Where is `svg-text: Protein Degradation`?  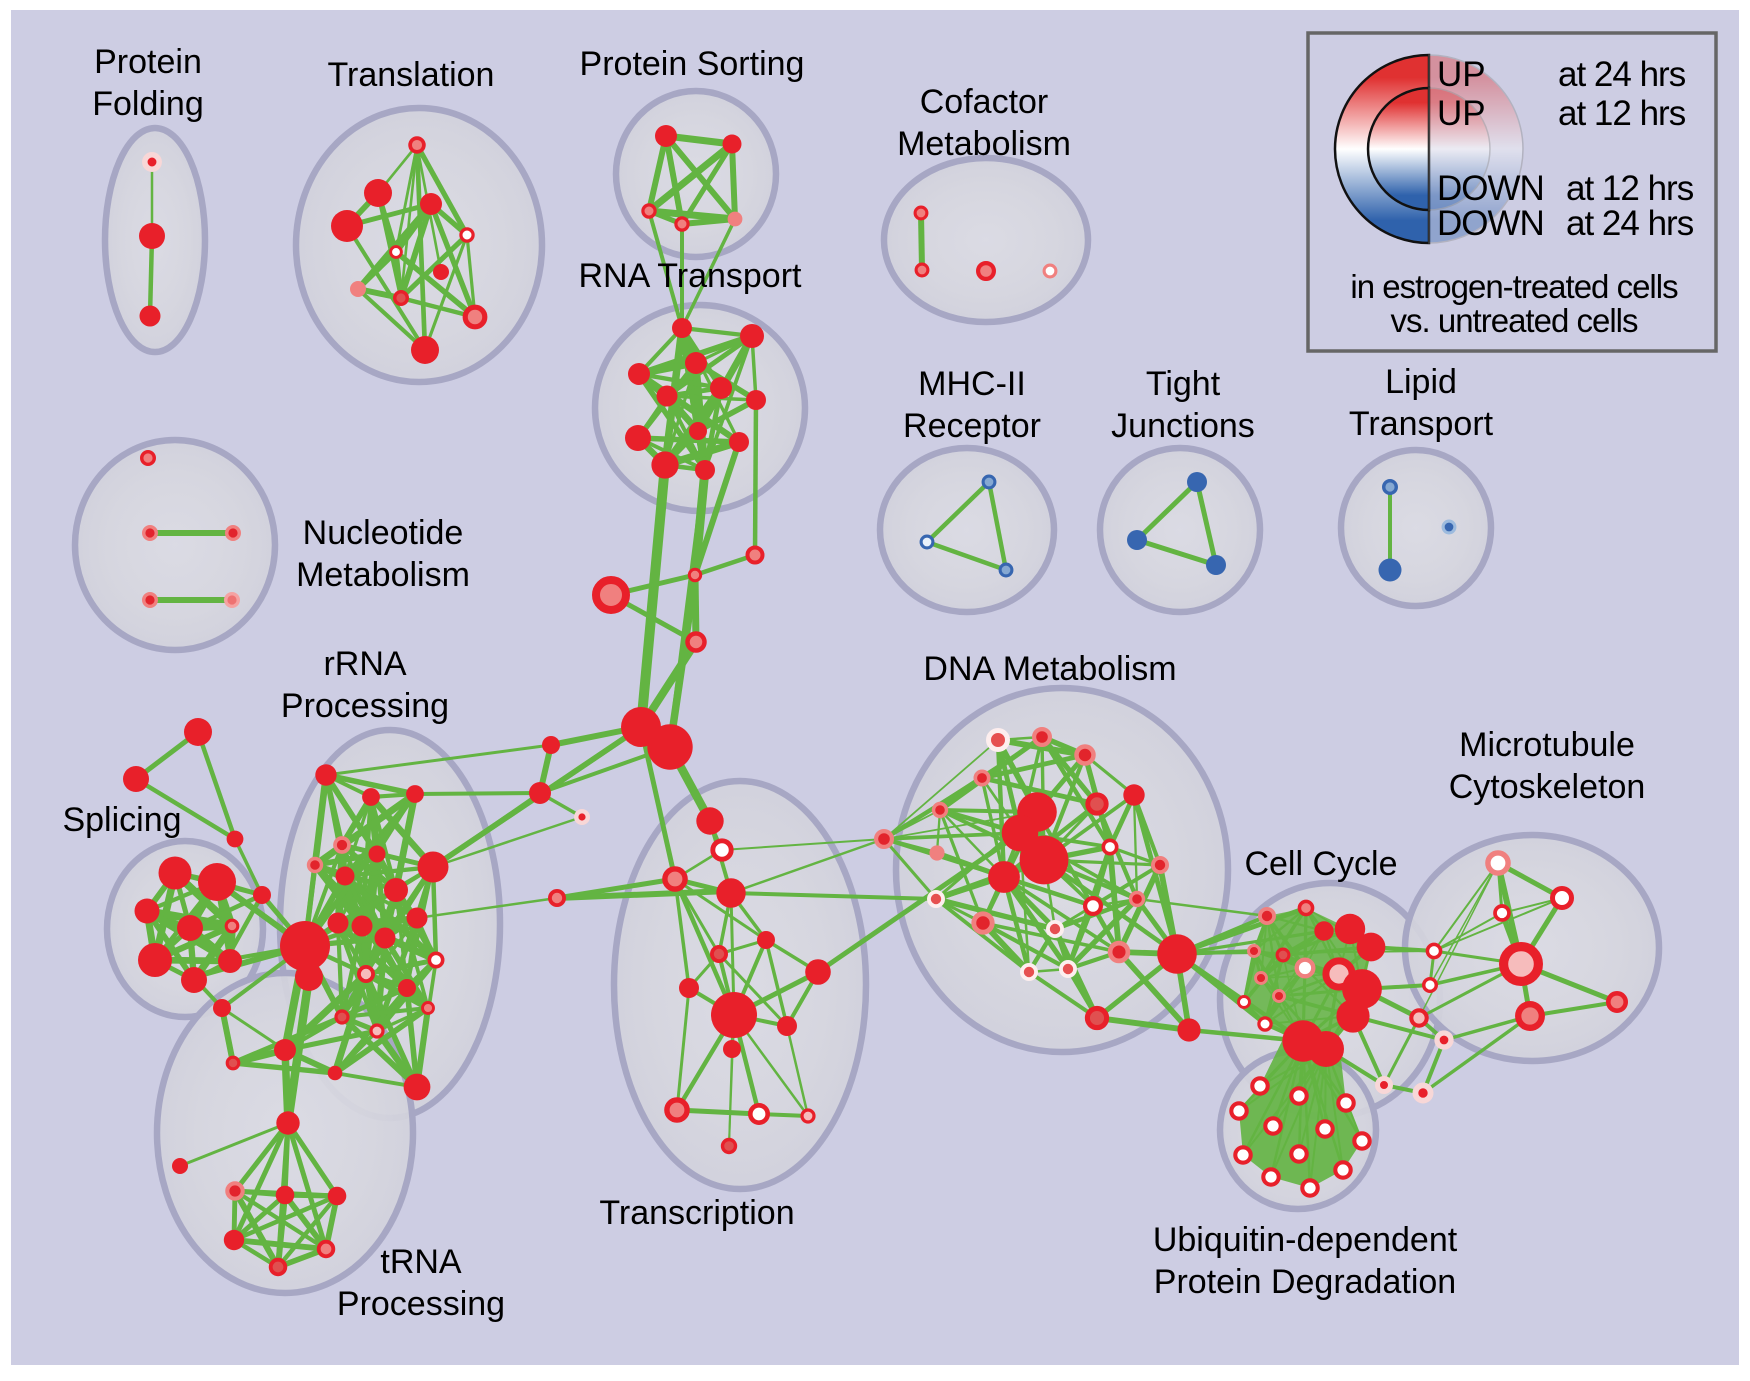
svg-text: Protein Degradation is located at coordinates (1305, 1282).